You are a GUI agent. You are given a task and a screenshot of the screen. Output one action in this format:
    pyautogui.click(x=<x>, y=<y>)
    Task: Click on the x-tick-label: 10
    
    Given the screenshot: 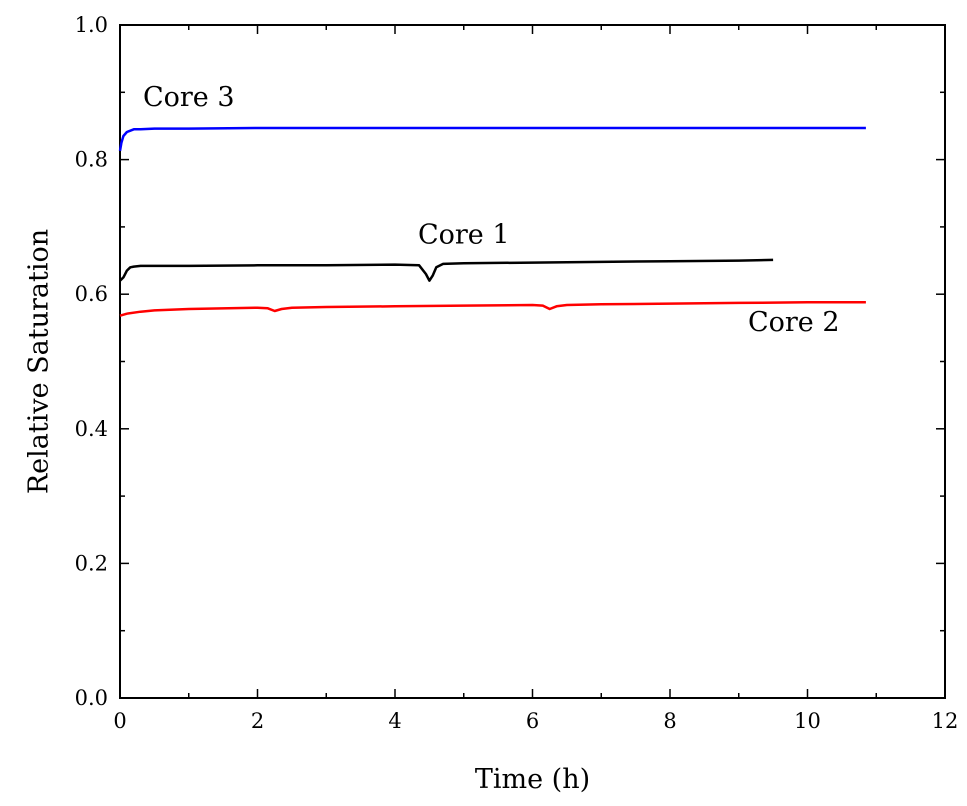 What is the action you would take?
    pyautogui.click(x=807, y=721)
    